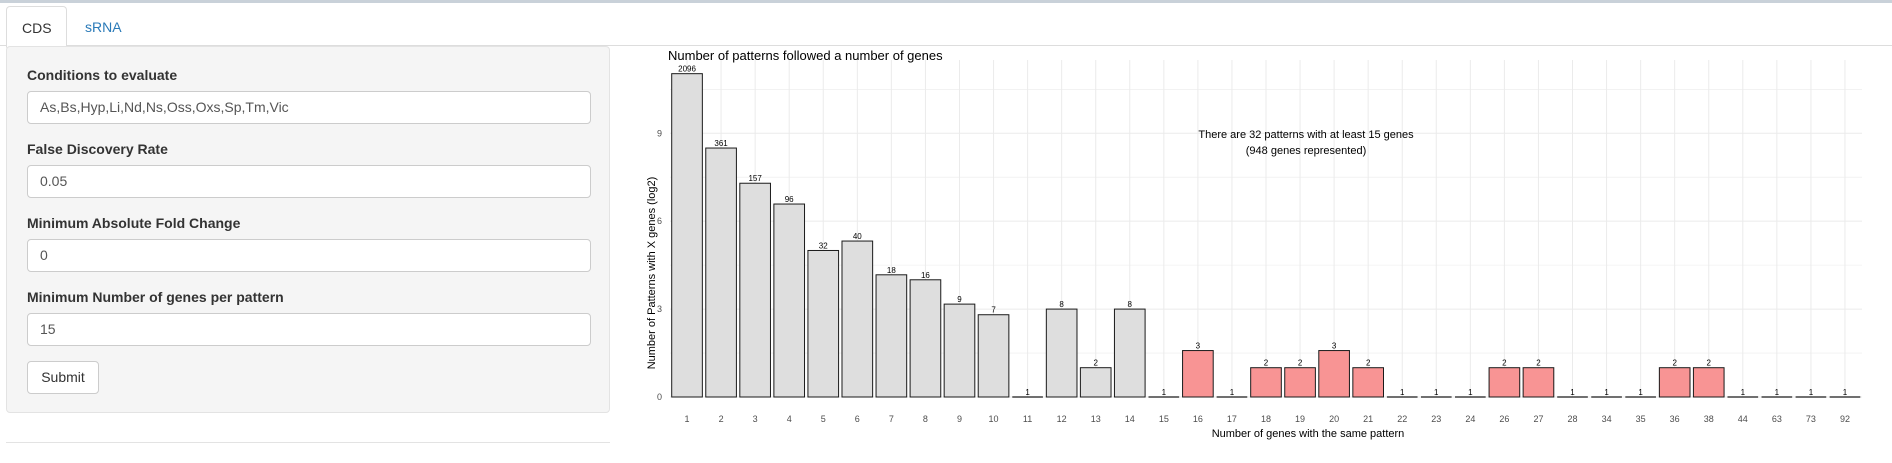 Image resolution: width=1892 pixels, height=463 pixels. I want to click on tab-cds: CDS, so click(36, 27).